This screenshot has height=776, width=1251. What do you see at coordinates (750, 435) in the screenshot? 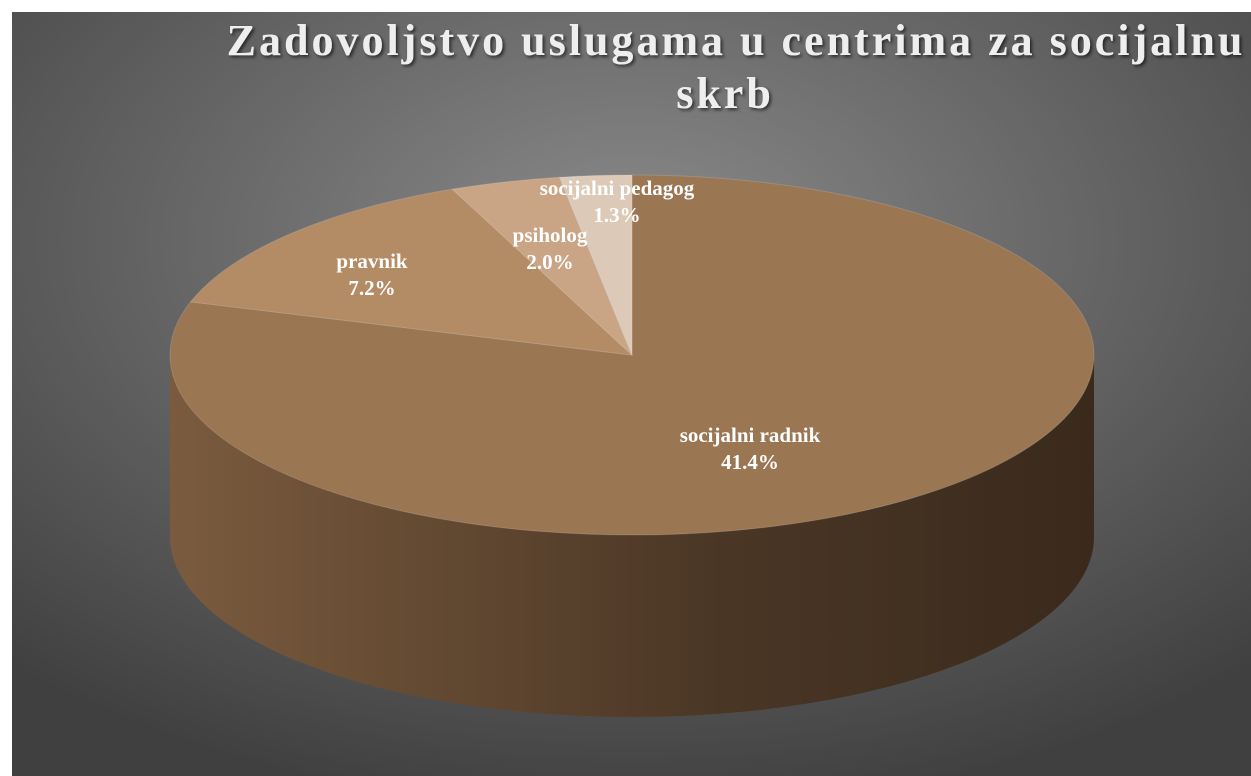
I see `data-label-name: socijalni radnik` at bounding box center [750, 435].